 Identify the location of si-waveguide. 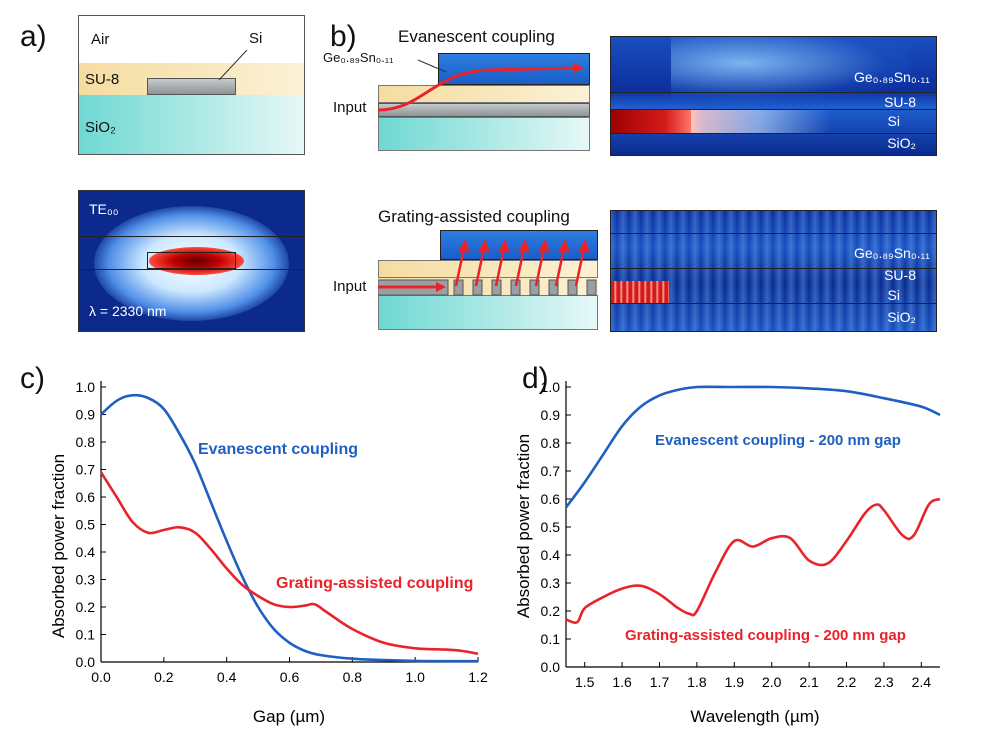
(191, 86).